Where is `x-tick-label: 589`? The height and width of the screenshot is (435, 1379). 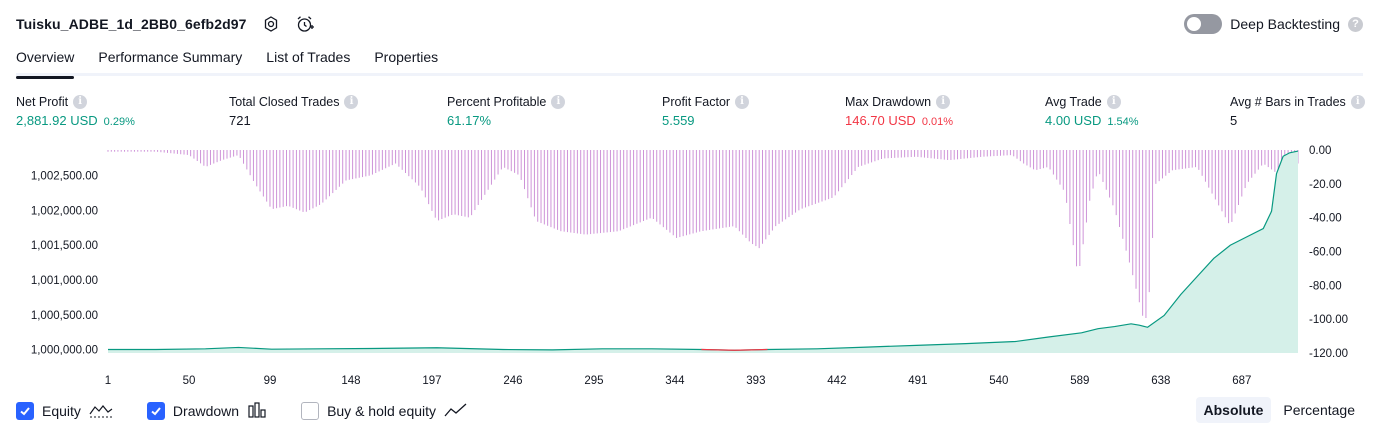
x-tick-label: 589 is located at coordinates (1079, 381).